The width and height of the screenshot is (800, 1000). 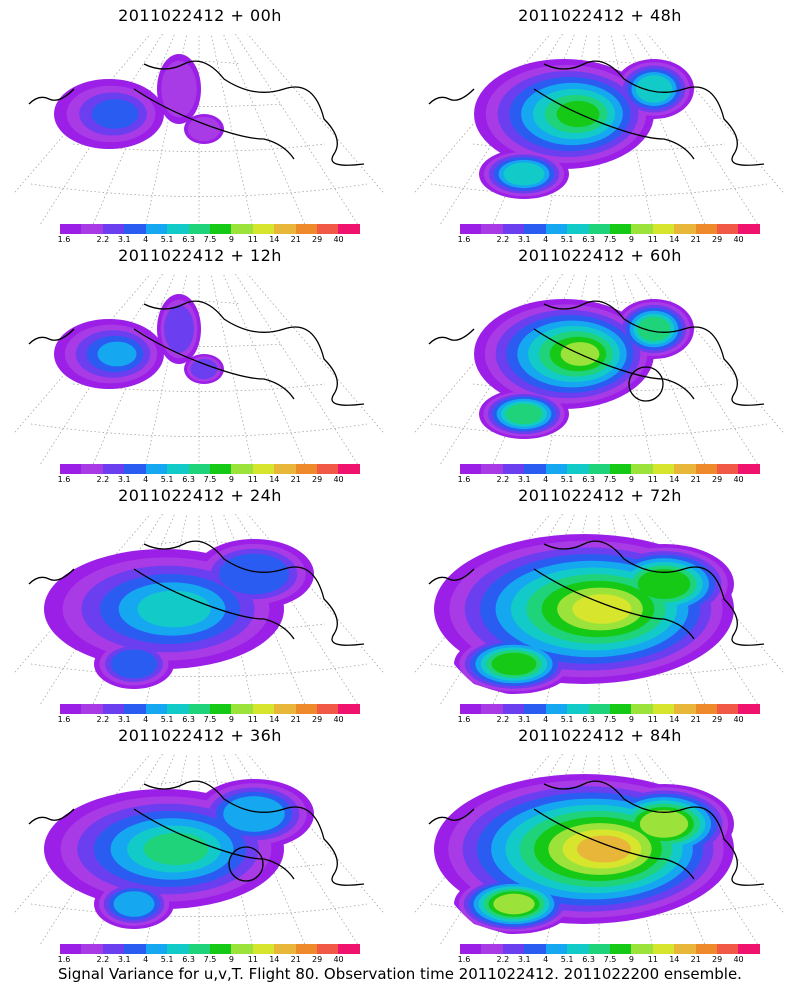 I want to click on panel-title: 2011022412 + 48h, so click(x=600, y=15).